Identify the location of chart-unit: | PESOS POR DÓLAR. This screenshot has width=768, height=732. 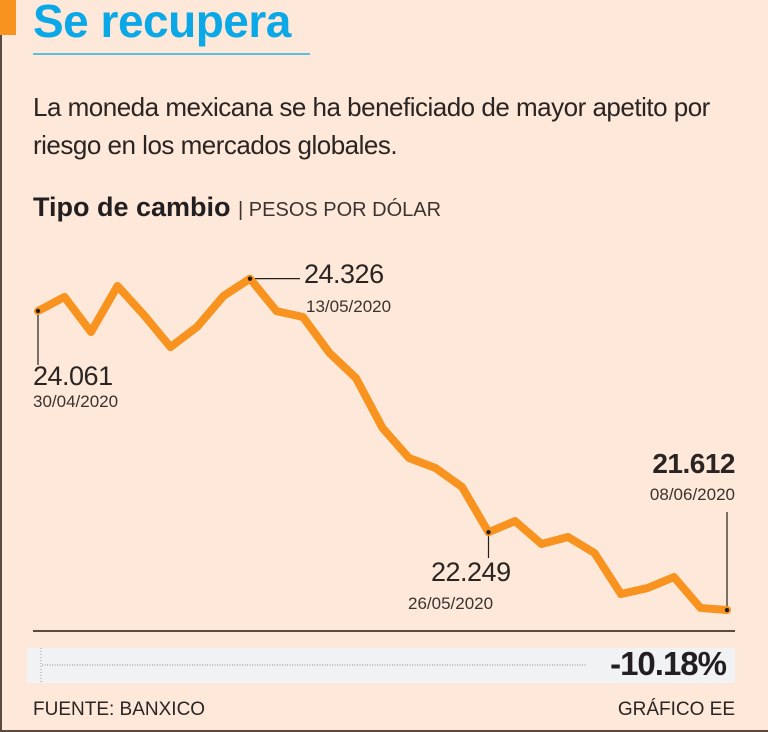
(340, 210).